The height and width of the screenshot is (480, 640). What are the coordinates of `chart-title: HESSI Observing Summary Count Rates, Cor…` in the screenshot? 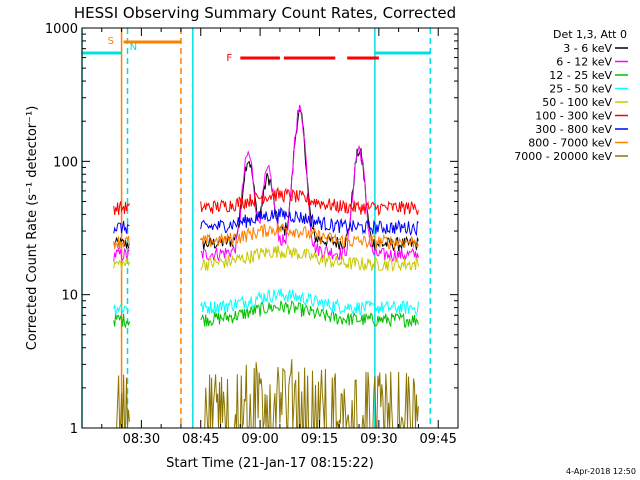 It's located at (265, 13).